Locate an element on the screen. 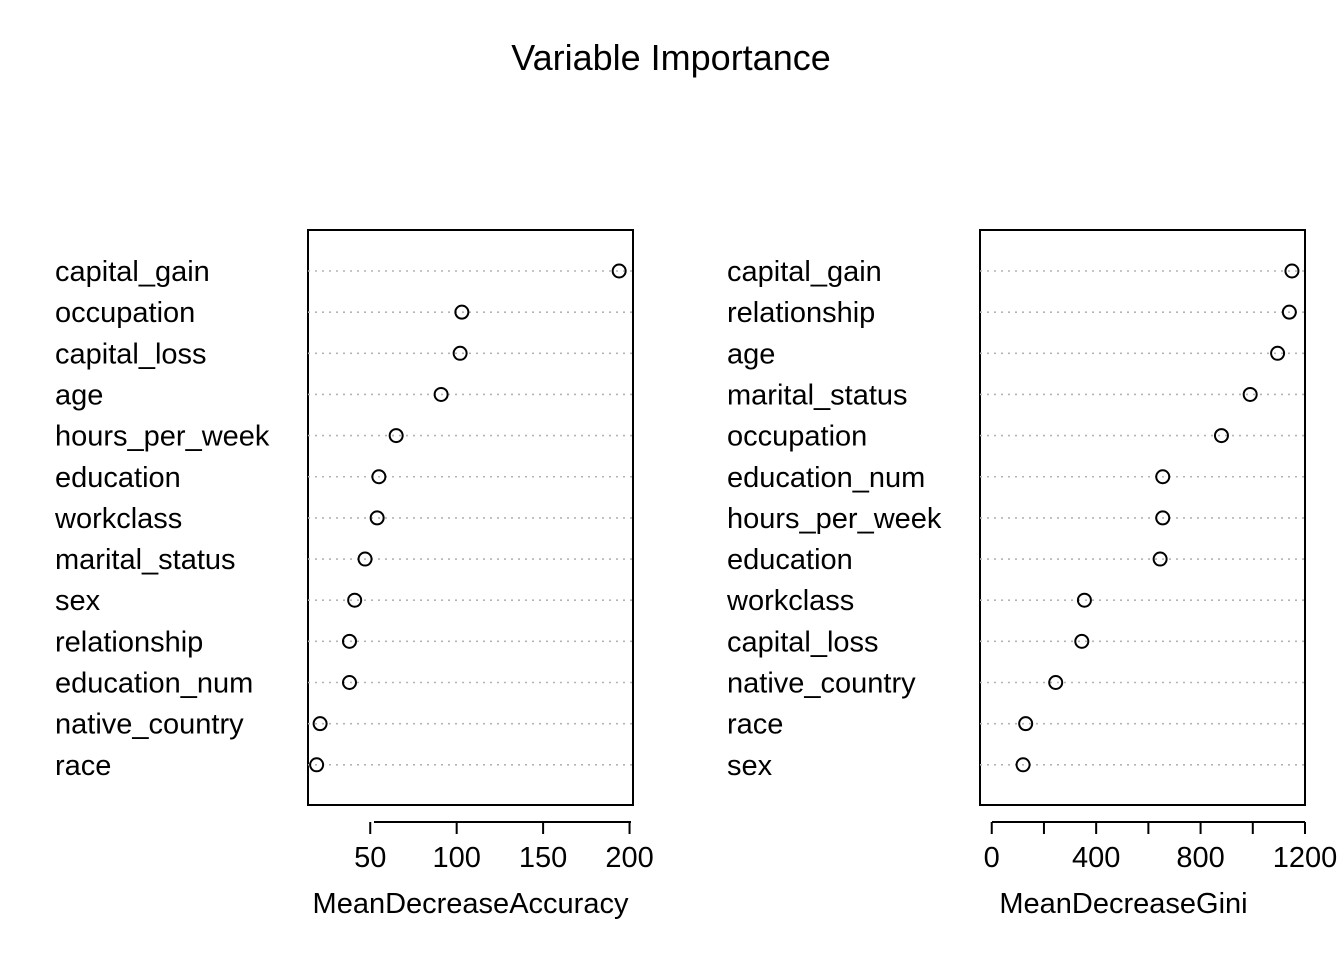  x-tick-label: 400 is located at coordinates (1096, 858).